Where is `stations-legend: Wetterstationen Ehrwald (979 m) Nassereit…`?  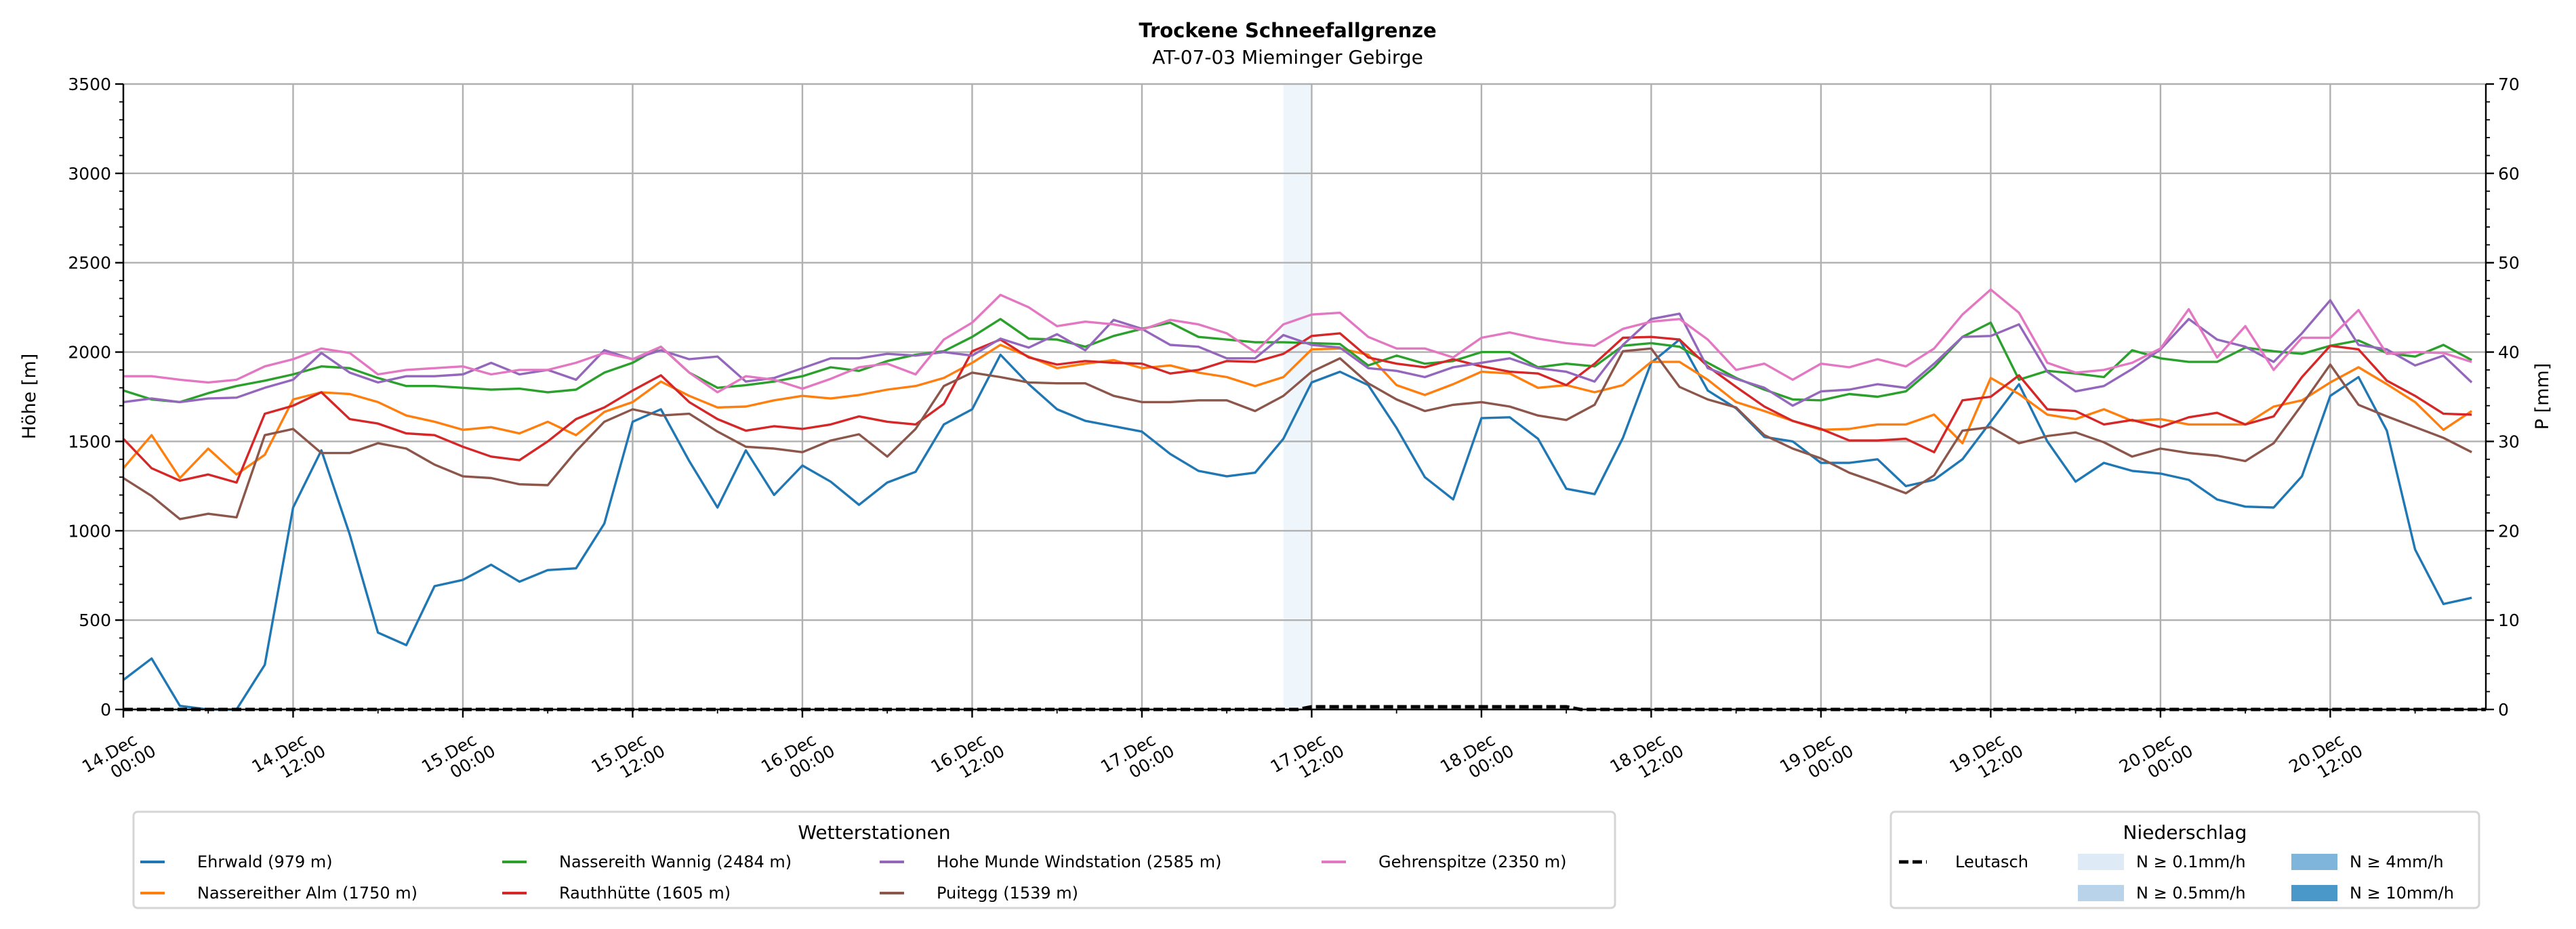
stations-legend: Wetterstationen Ehrwald (979 m) Nassereit… is located at coordinates (874, 859).